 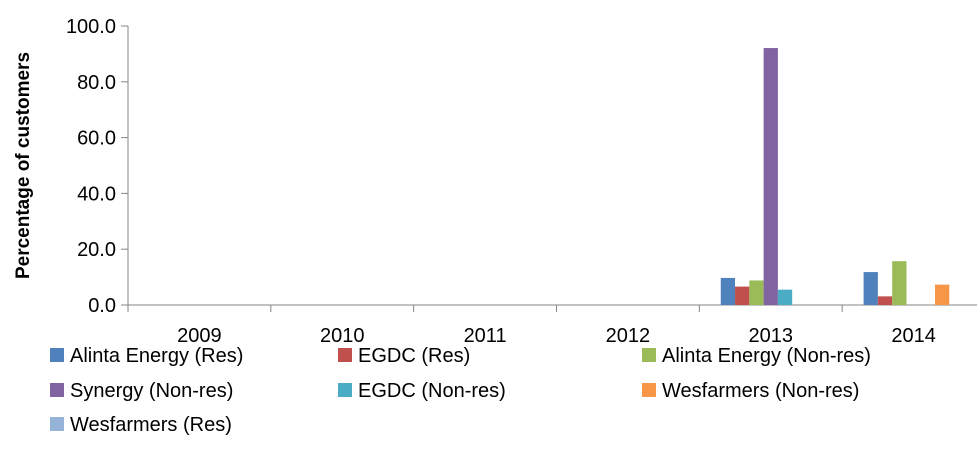 I want to click on y-tick-label: 80.0, so click(x=96, y=83).